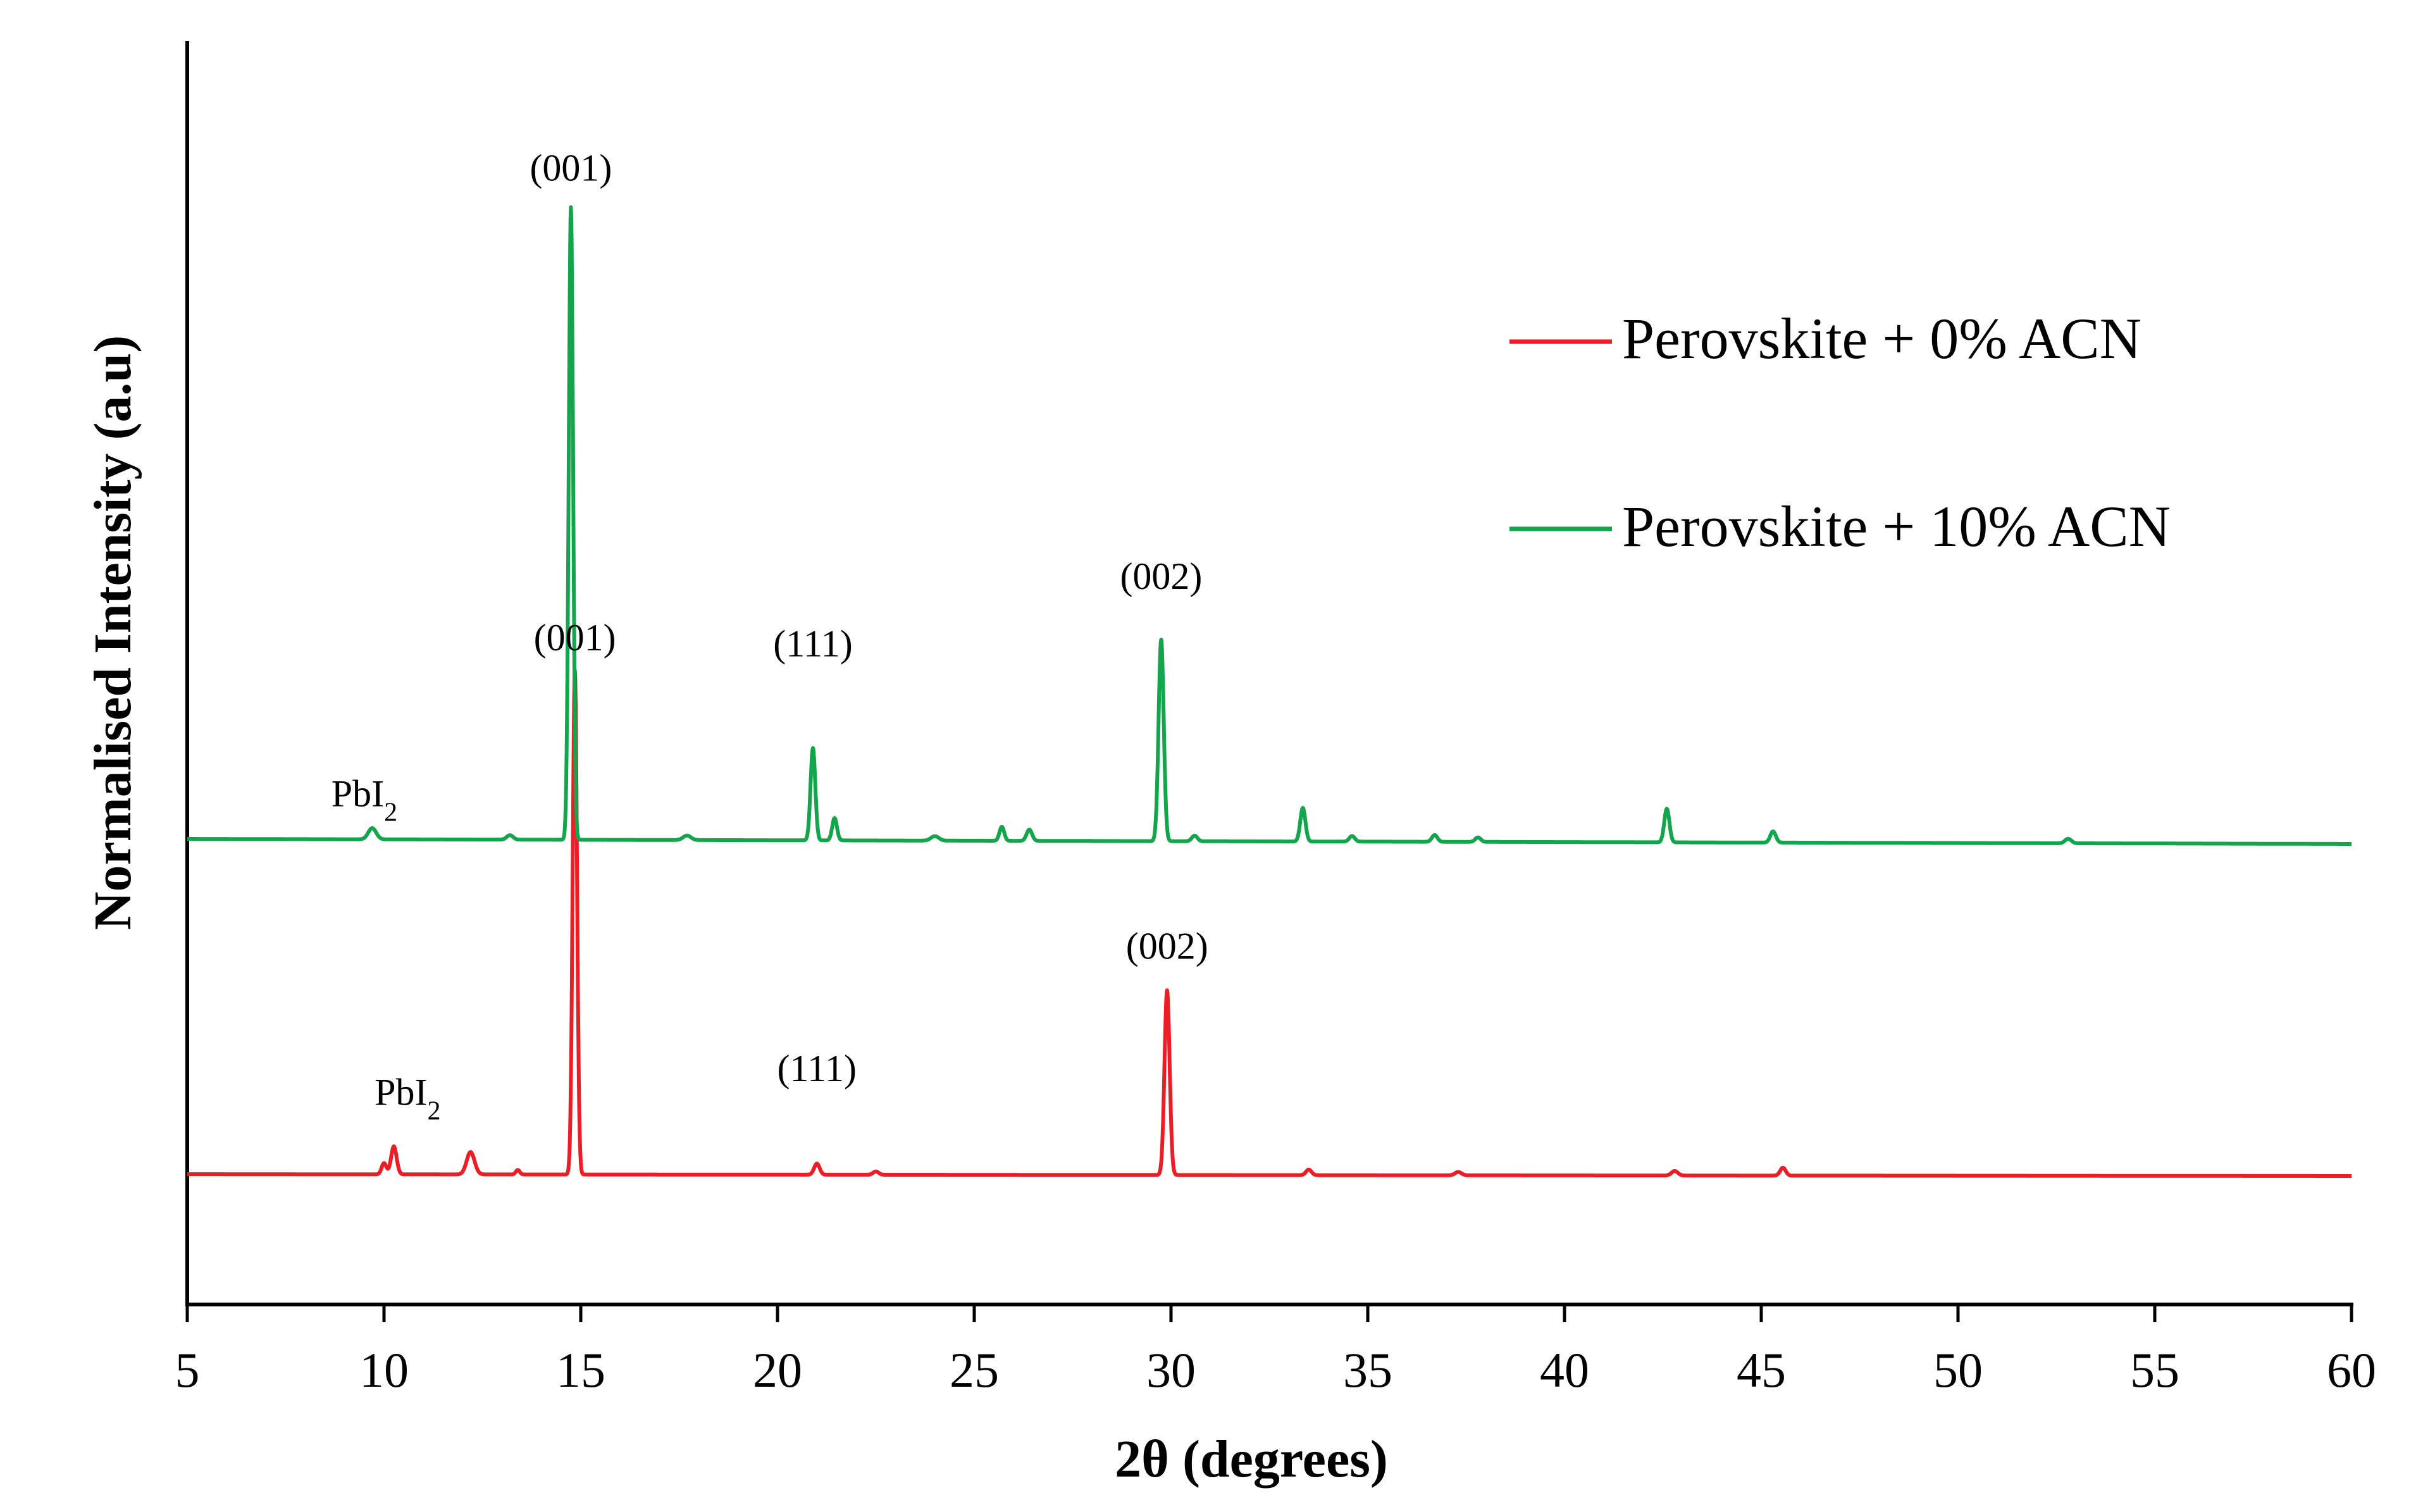 This screenshot has width=2423, height=1512. I want to click on legend-label-0: Perovskite + 0% ACN, so click(1881, 338).